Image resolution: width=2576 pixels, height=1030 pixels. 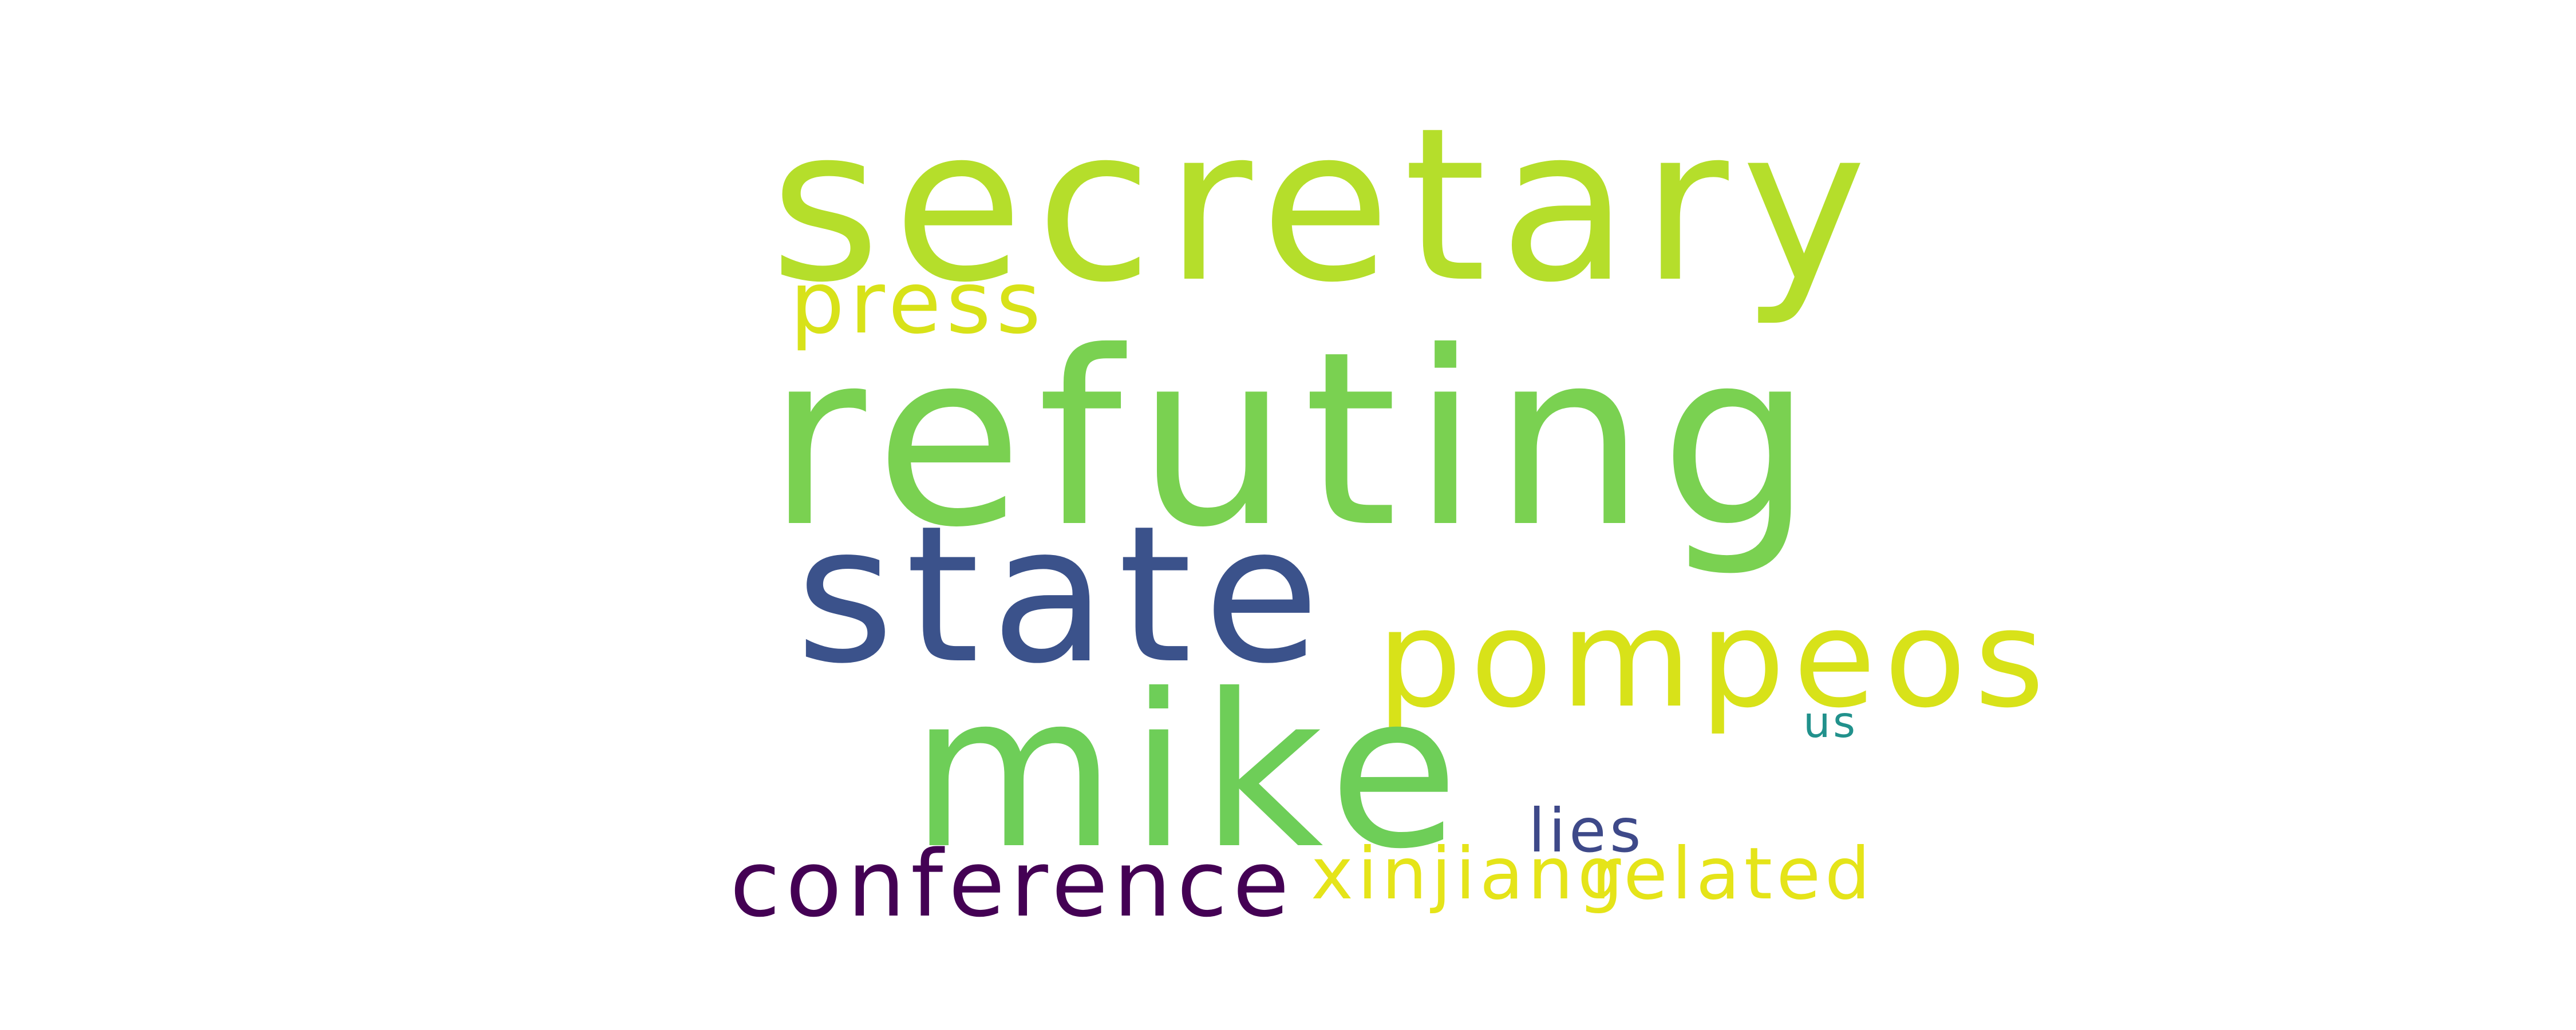 What do you see at coordinates (1063, 595) in the screenshot?
I see `word-state: state` at bounding box center [1063, 595].